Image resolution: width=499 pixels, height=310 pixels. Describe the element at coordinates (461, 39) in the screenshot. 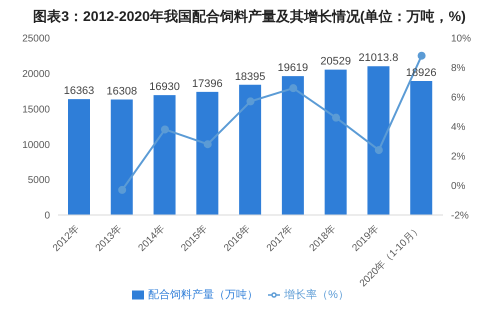

I see `y2-tick-label: 10%` at that location.